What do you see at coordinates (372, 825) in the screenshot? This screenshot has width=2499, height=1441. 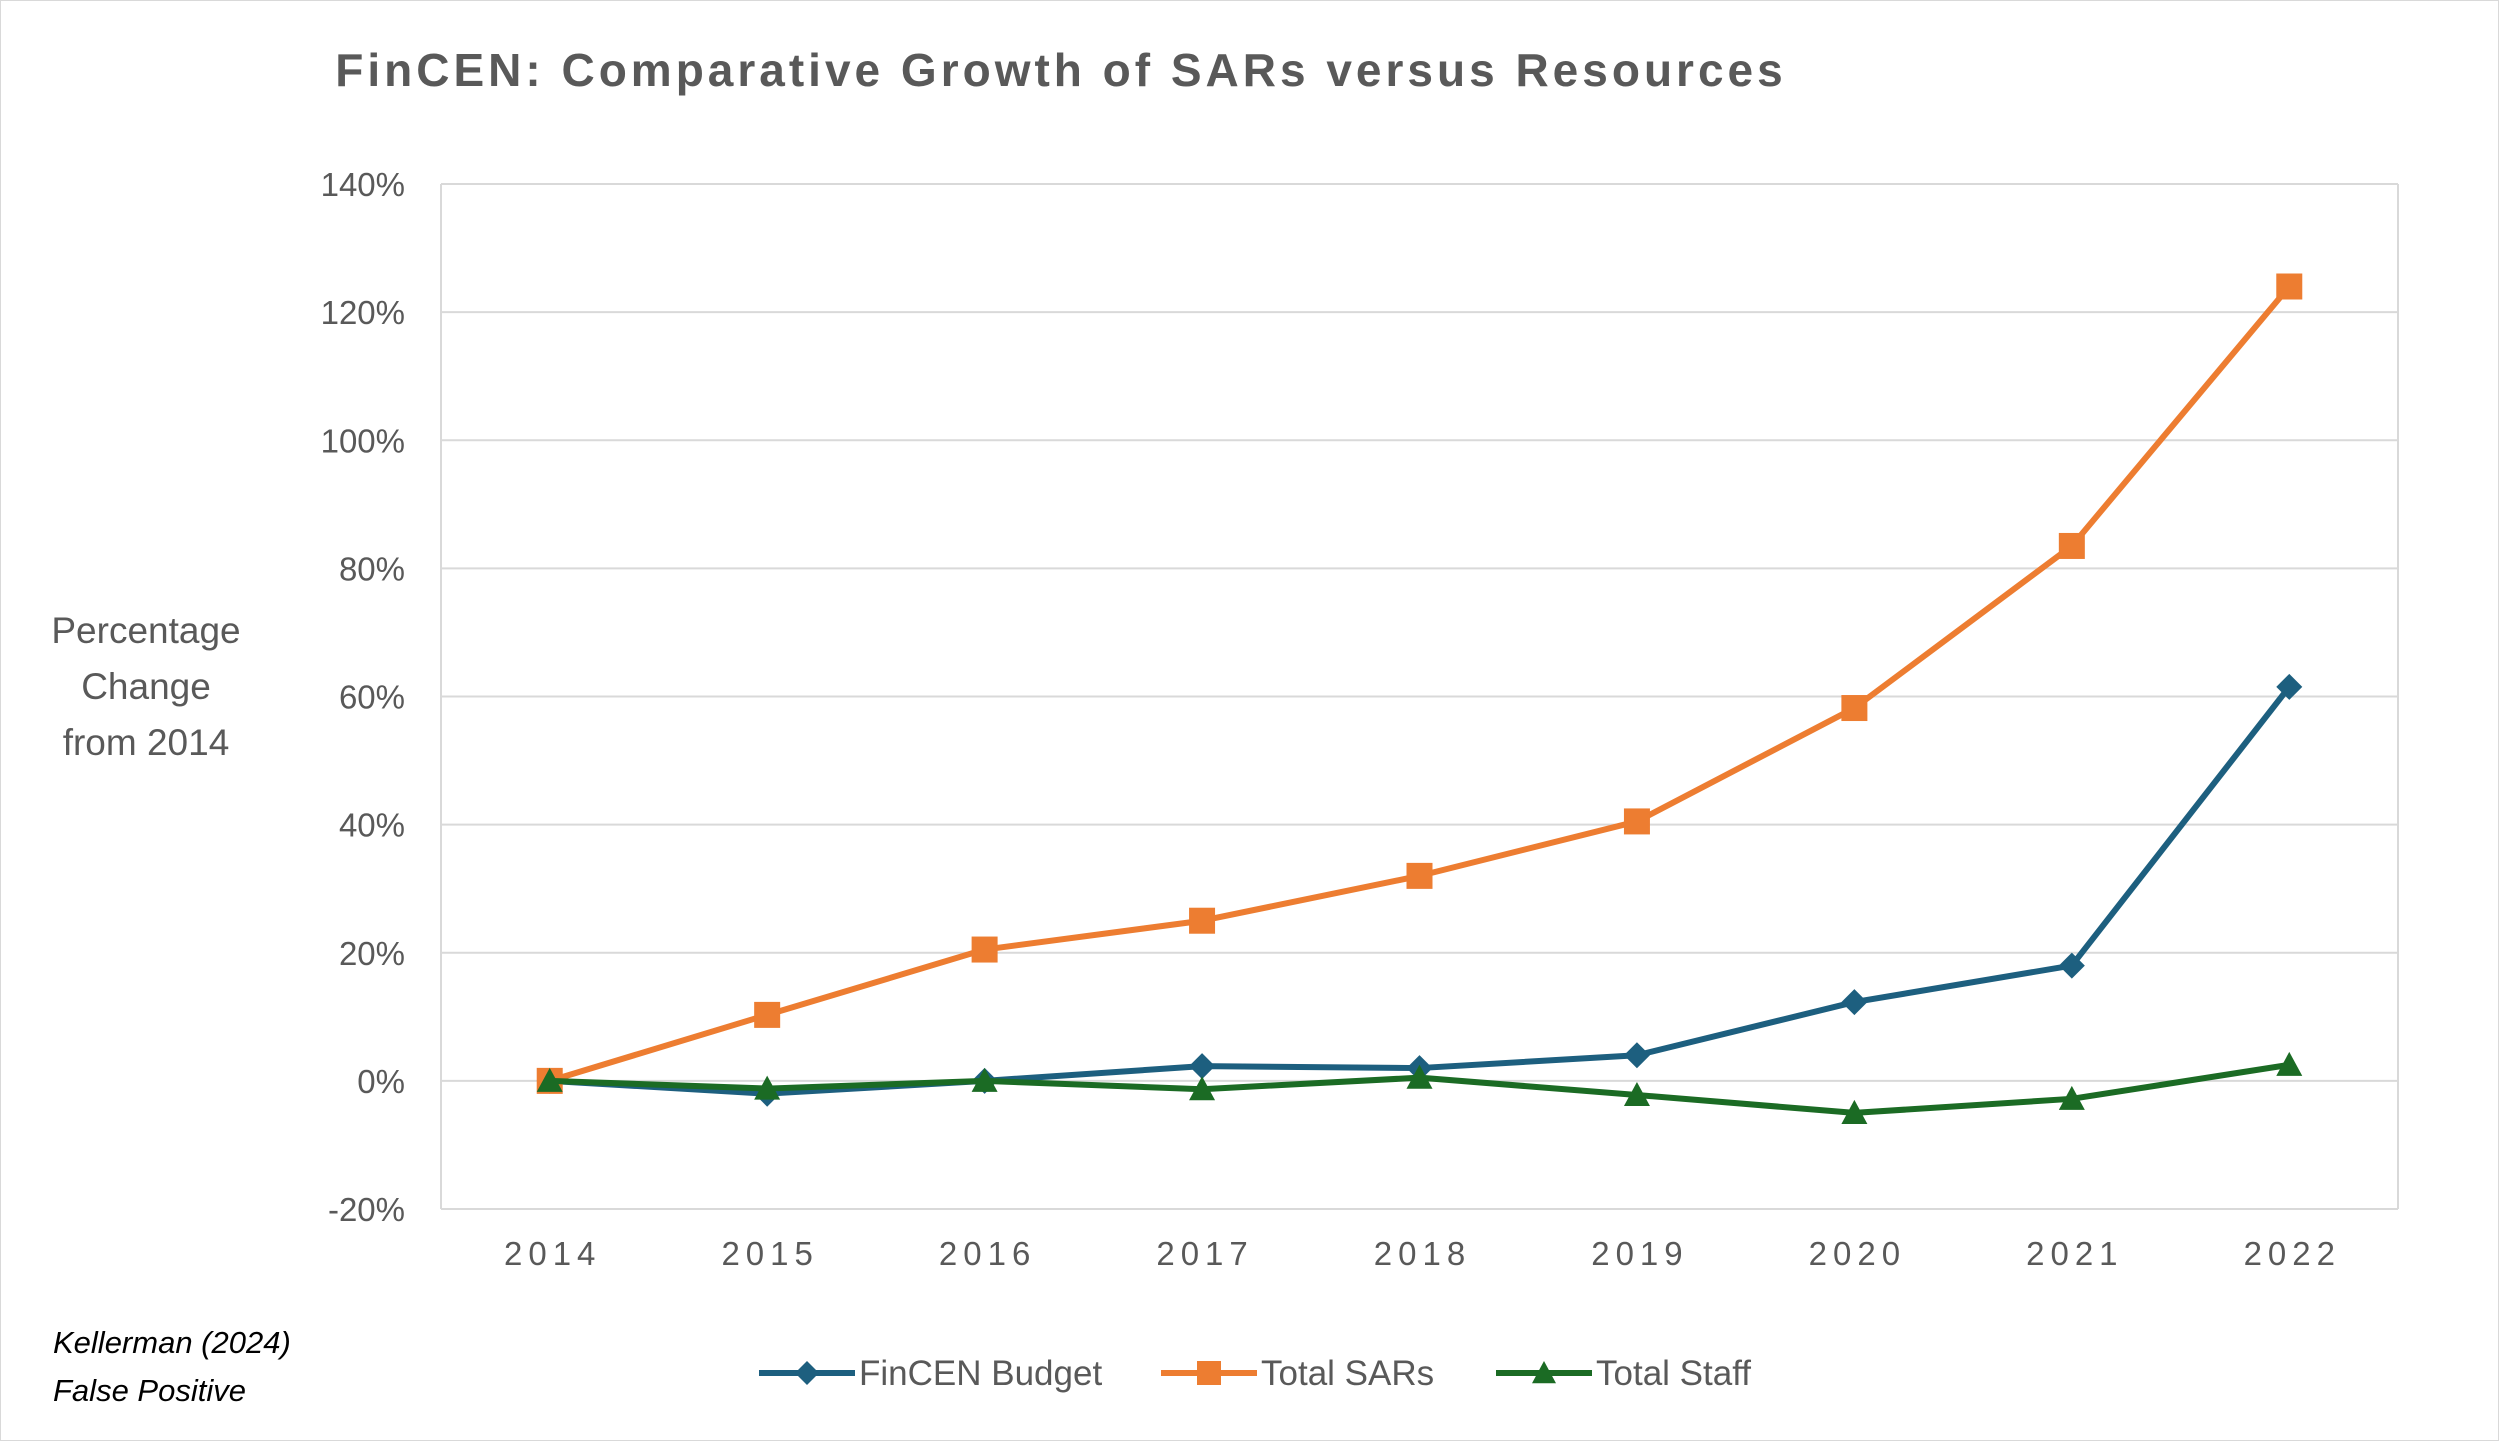 I see `y-tick-label: 40%` at bounding box center [372, 825].